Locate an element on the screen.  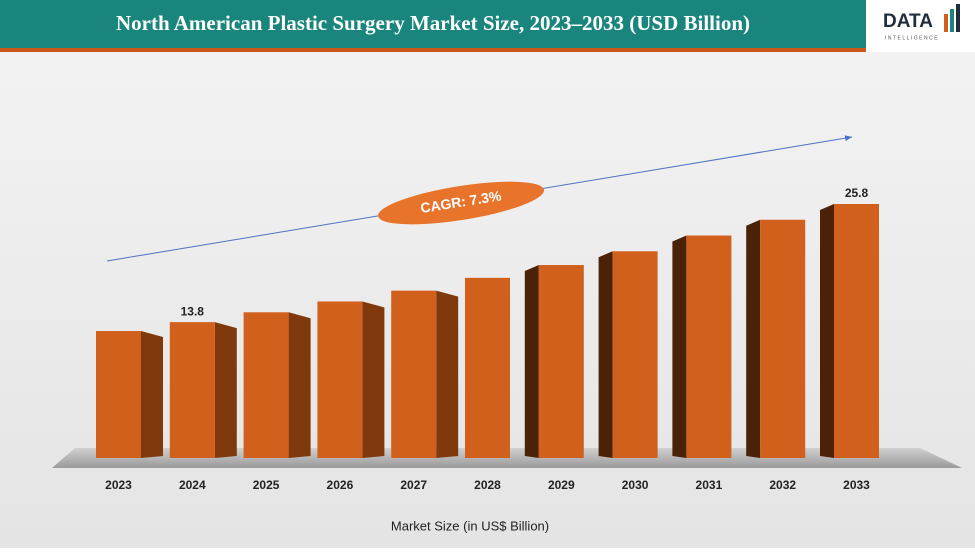
header-band is located at coordinates (433, 24).